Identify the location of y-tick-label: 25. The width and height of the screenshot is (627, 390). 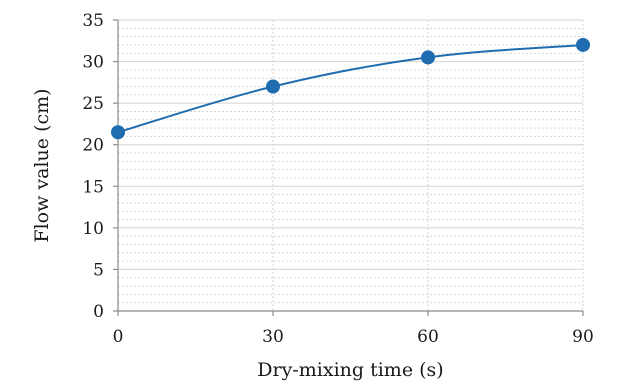
(93, 104).